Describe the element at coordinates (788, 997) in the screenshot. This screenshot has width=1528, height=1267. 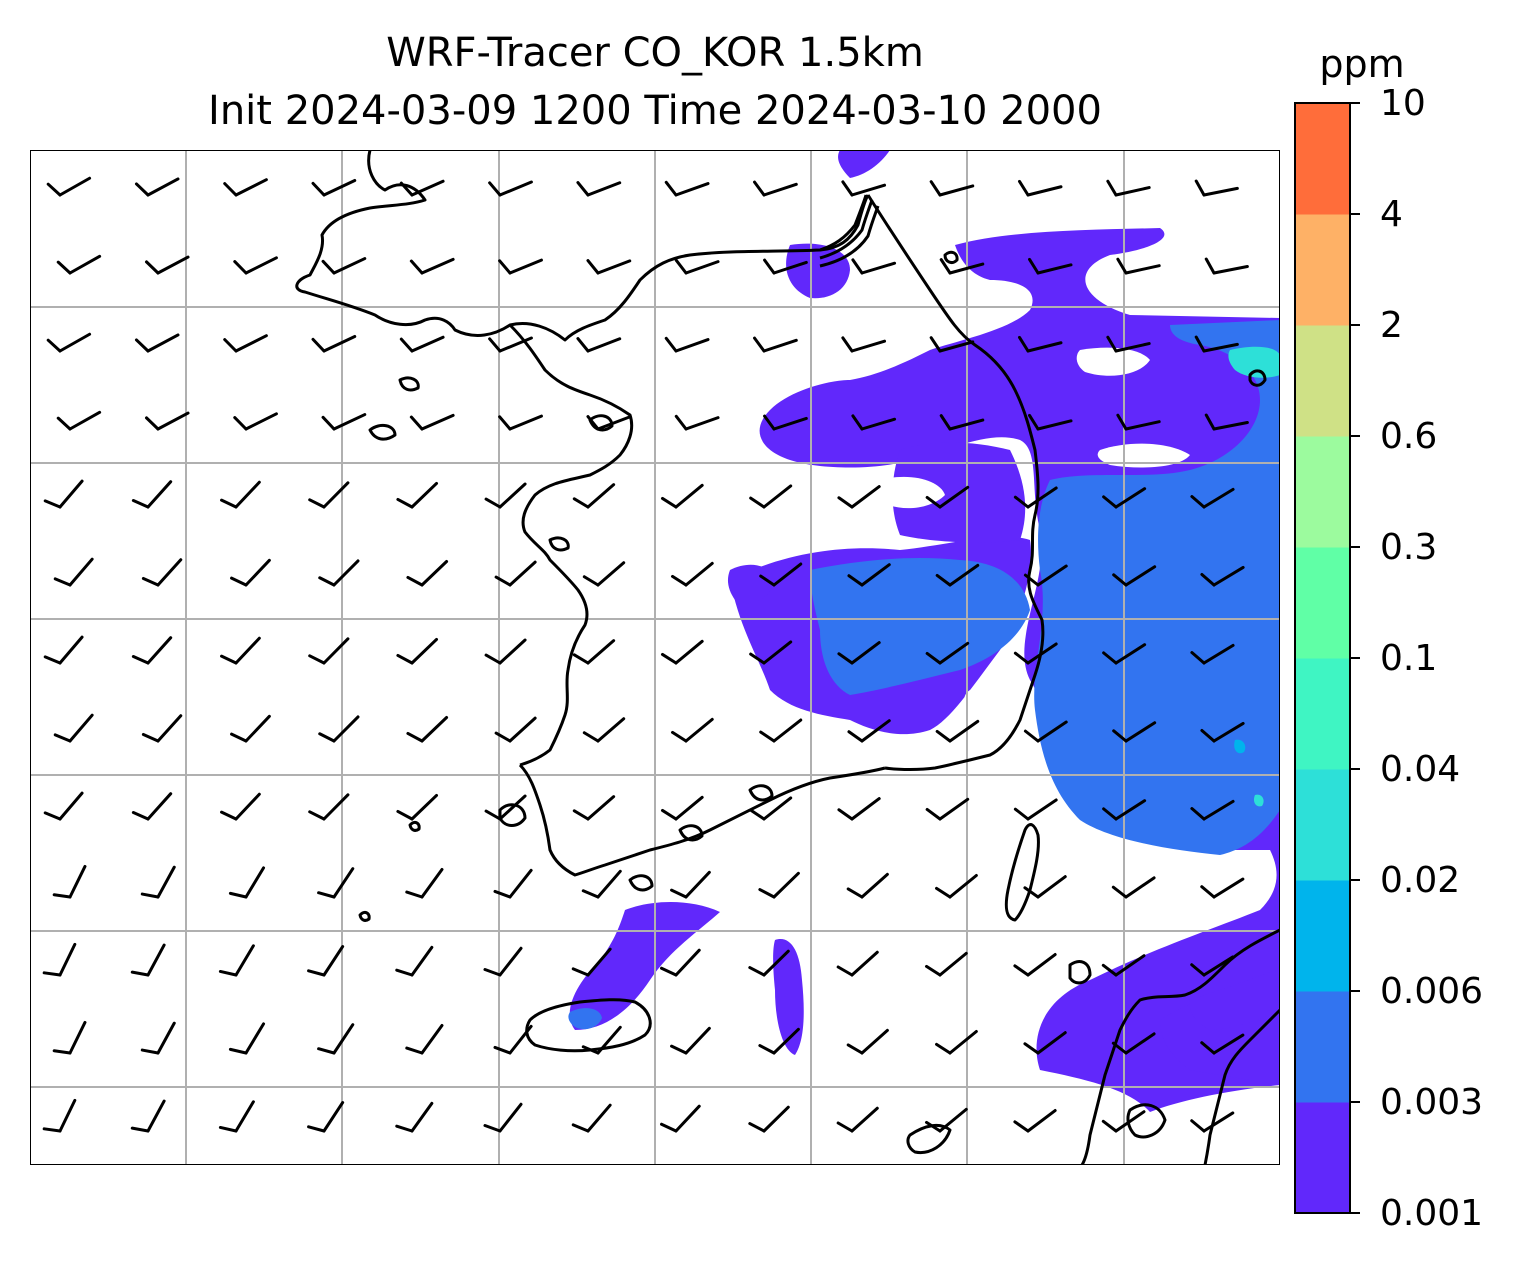
I see `plume-low-strip` at that location.